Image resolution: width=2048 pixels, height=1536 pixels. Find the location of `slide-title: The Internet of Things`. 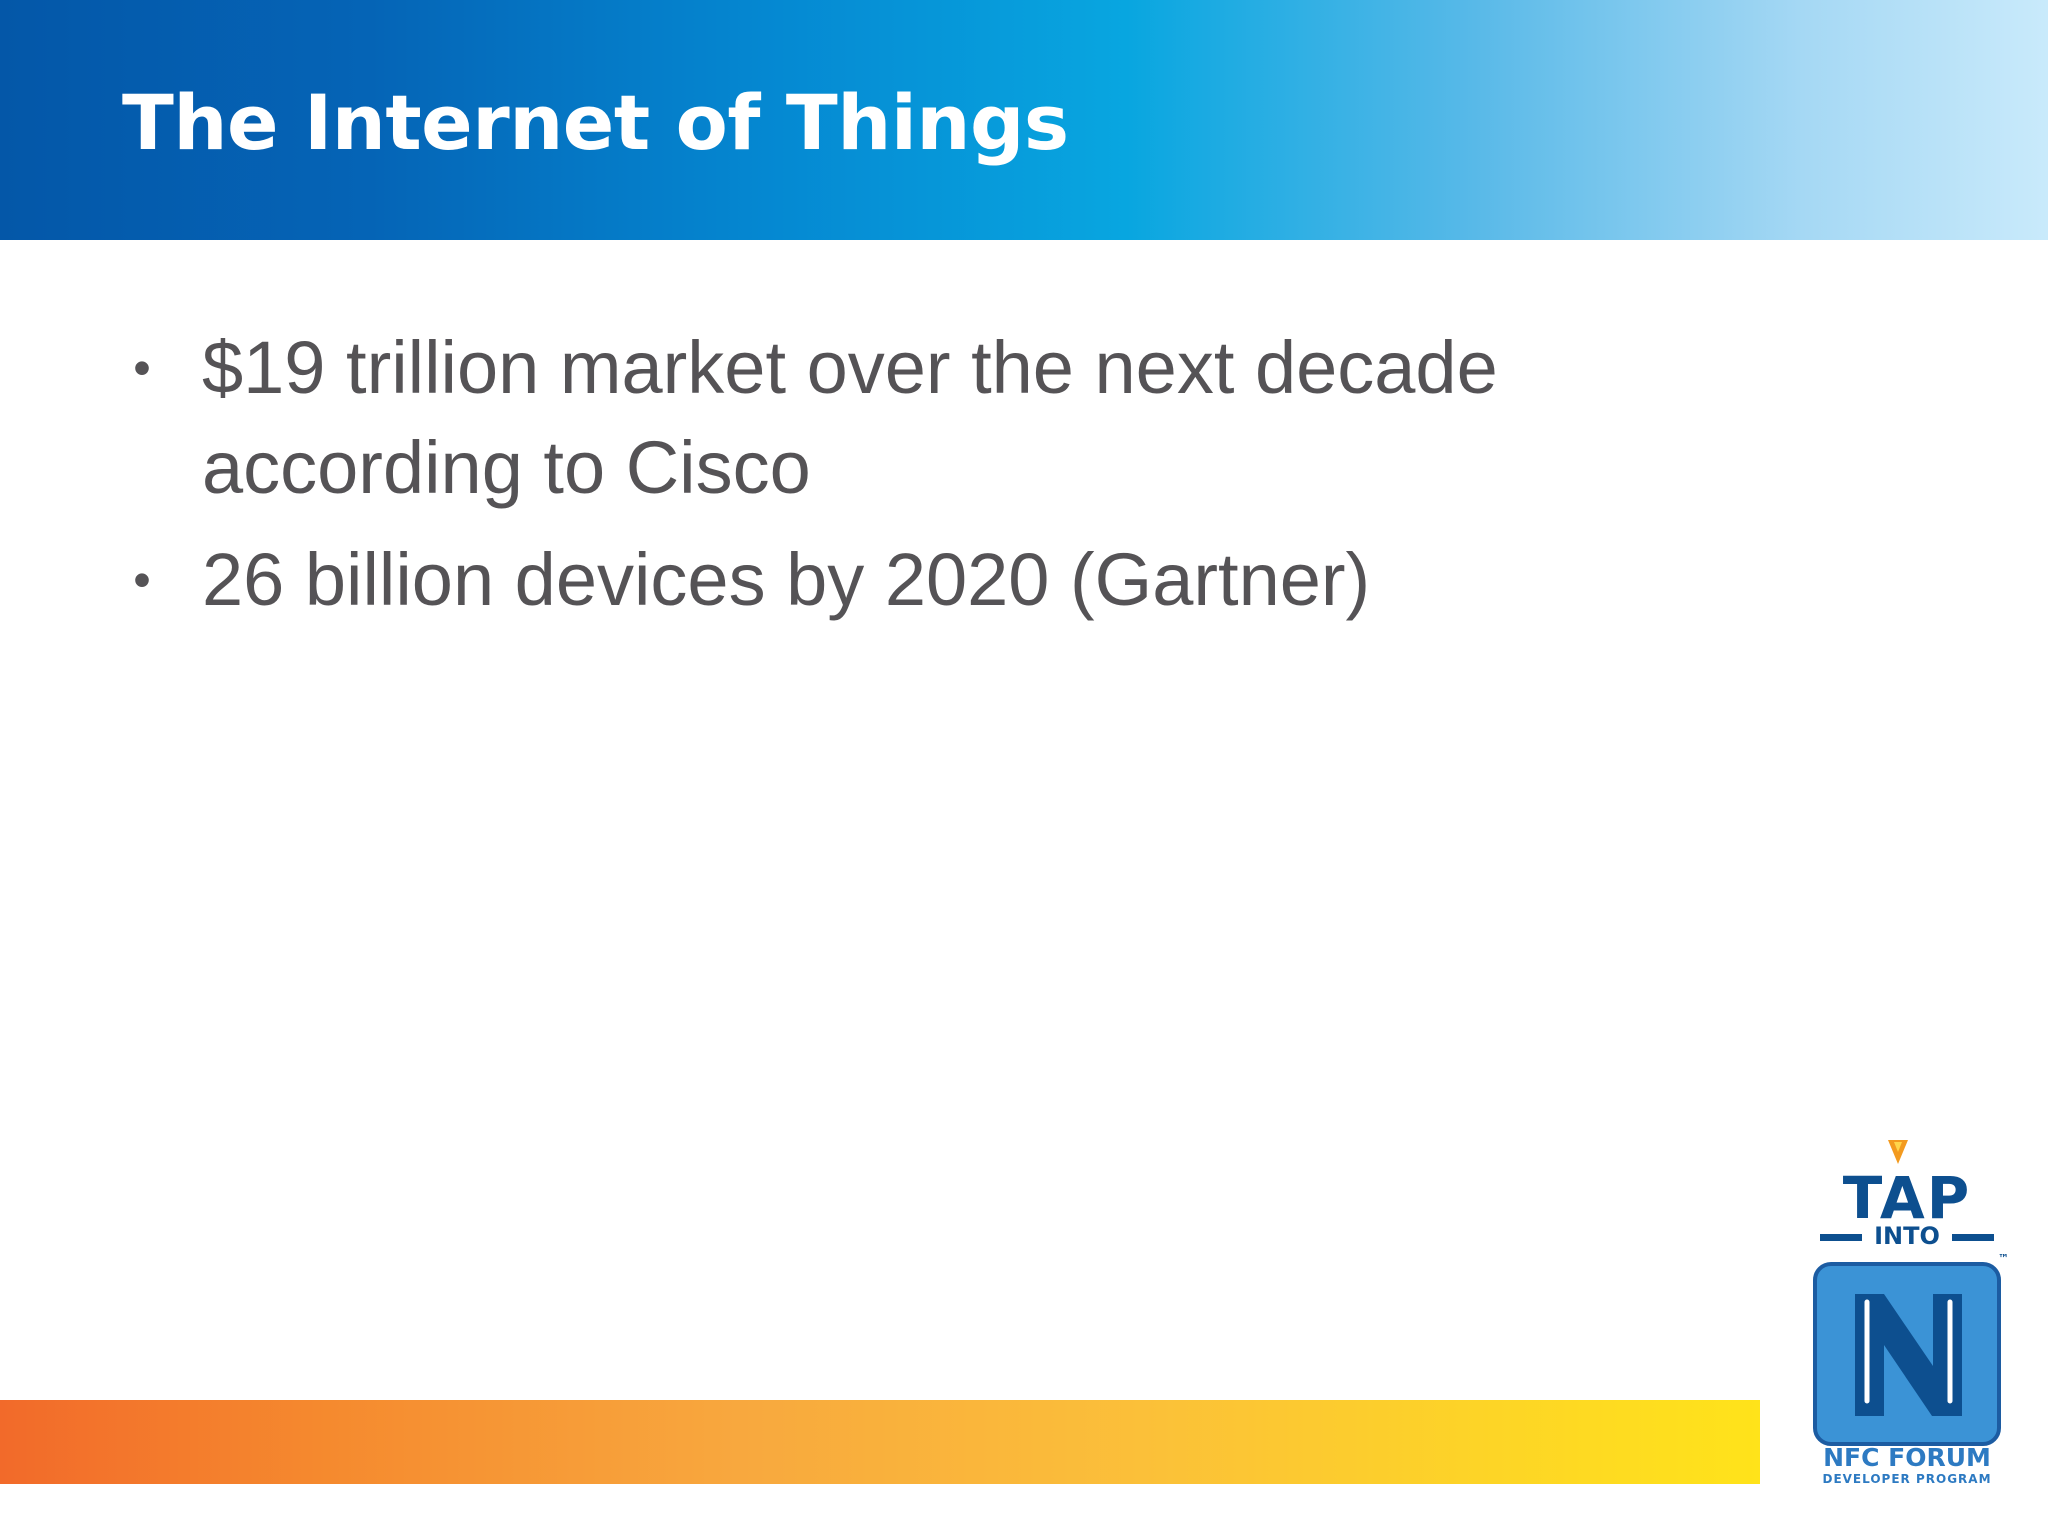

slide-title: The Internet of Things is located at coordinates (595, 122).